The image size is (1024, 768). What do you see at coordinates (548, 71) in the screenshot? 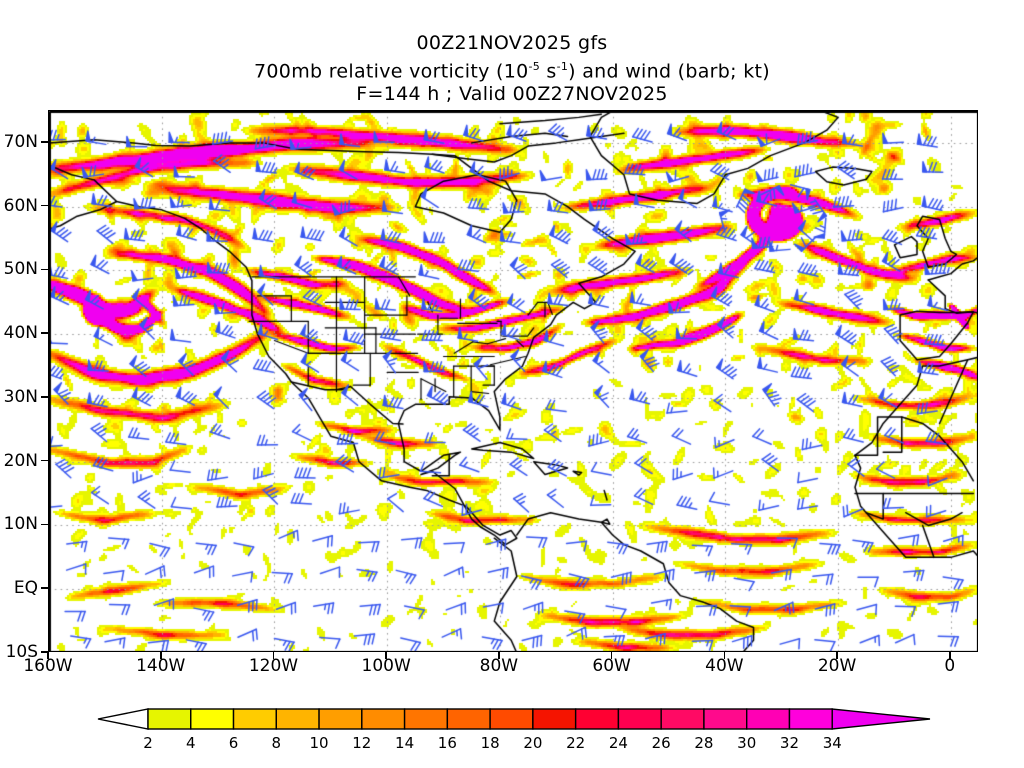
I see `title-variable-mid: s` at bounding box center [548, 71].